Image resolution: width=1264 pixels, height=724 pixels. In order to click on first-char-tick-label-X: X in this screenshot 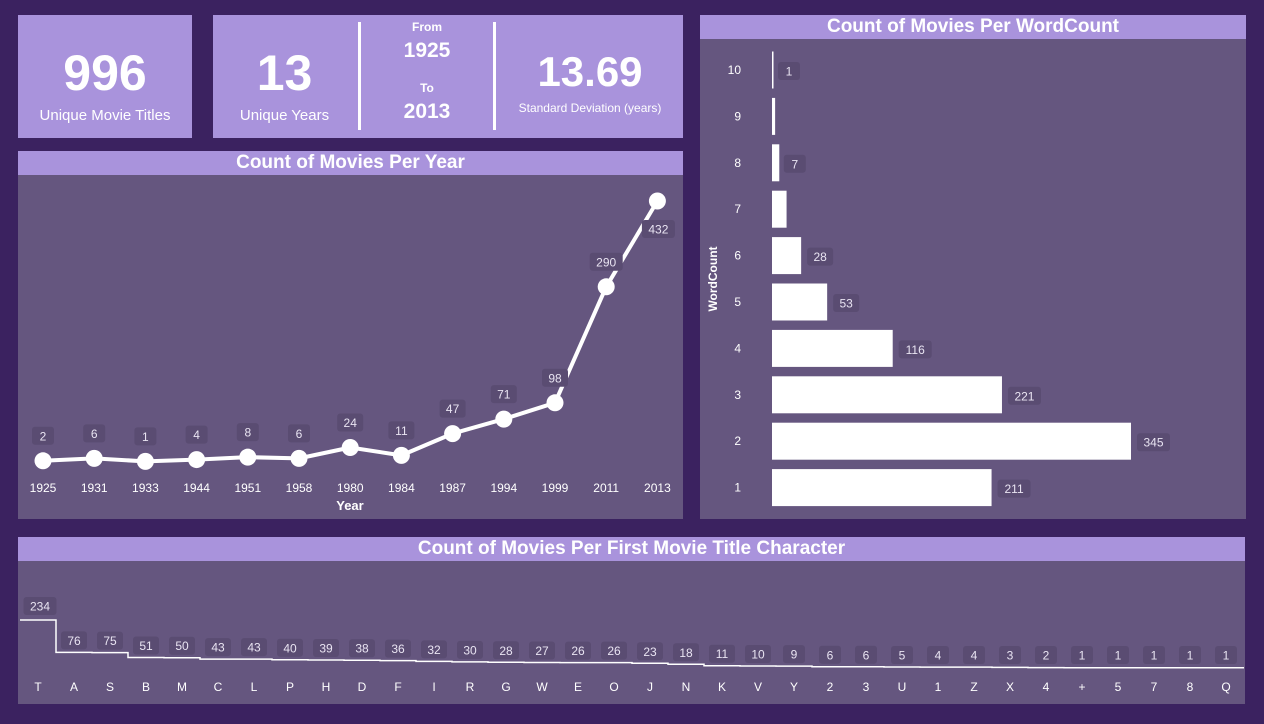, I will do `click(1010, 687)`.